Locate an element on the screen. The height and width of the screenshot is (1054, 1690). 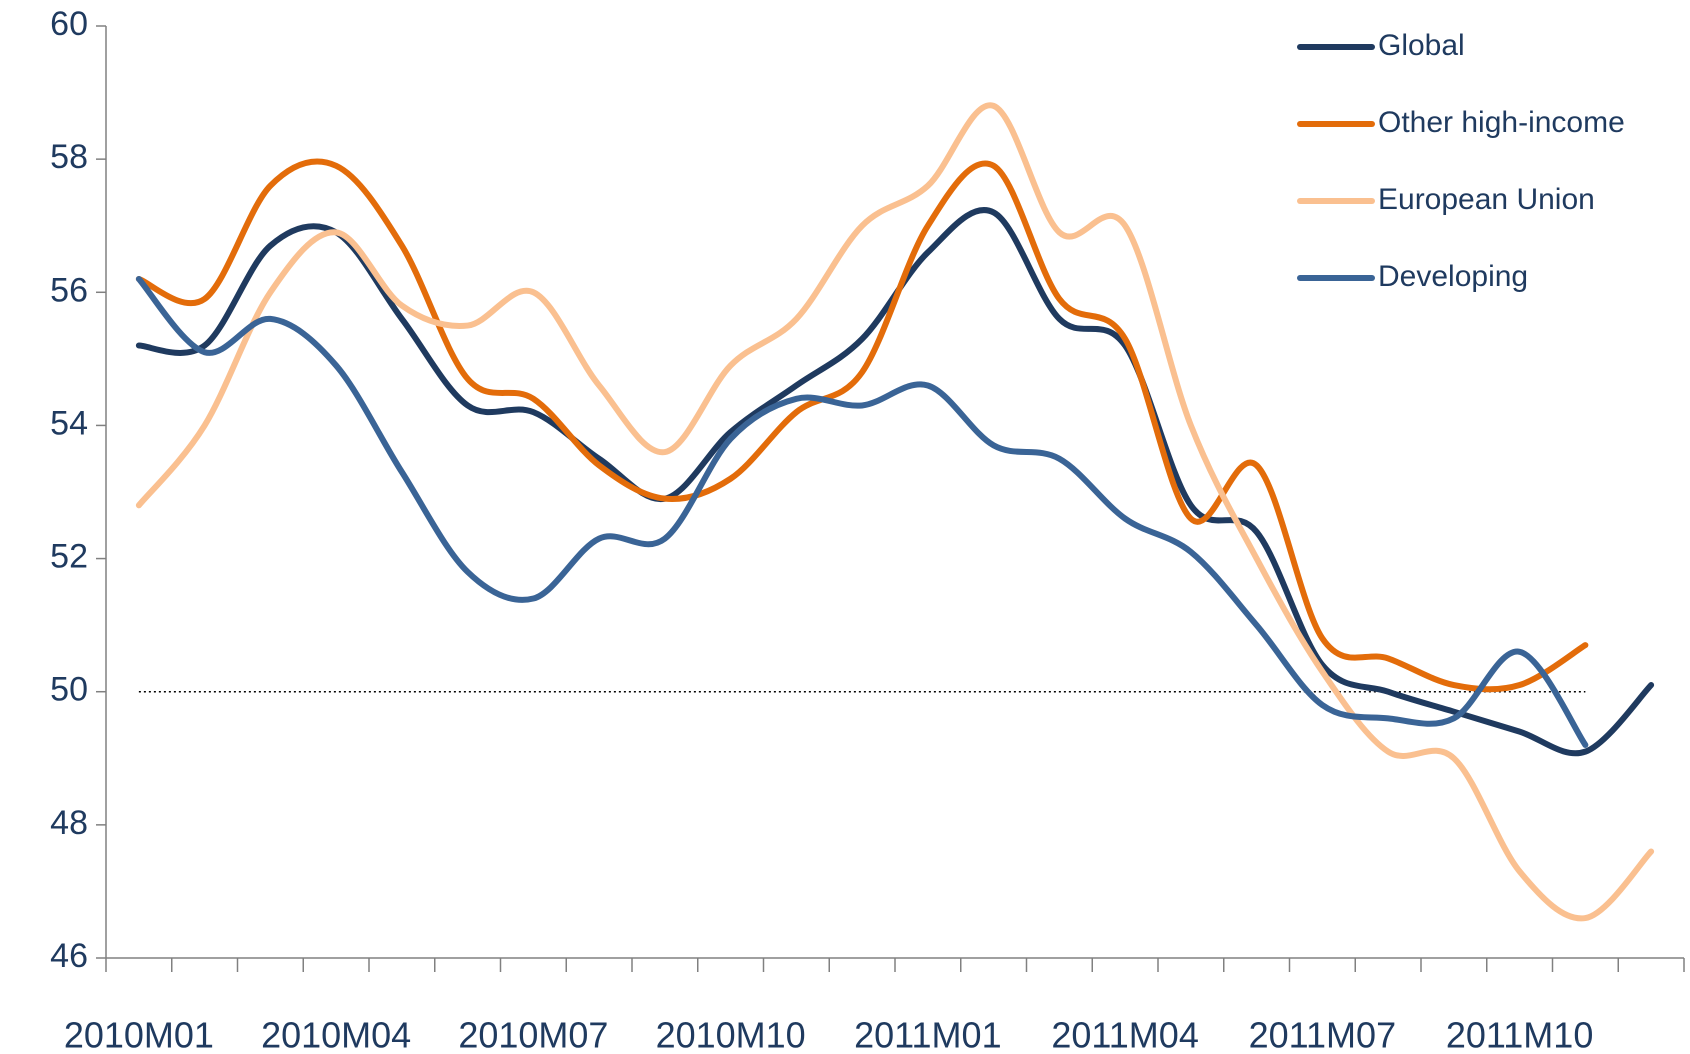
x-tick-label: 2011M01 is located at coordinates (927, 1034).